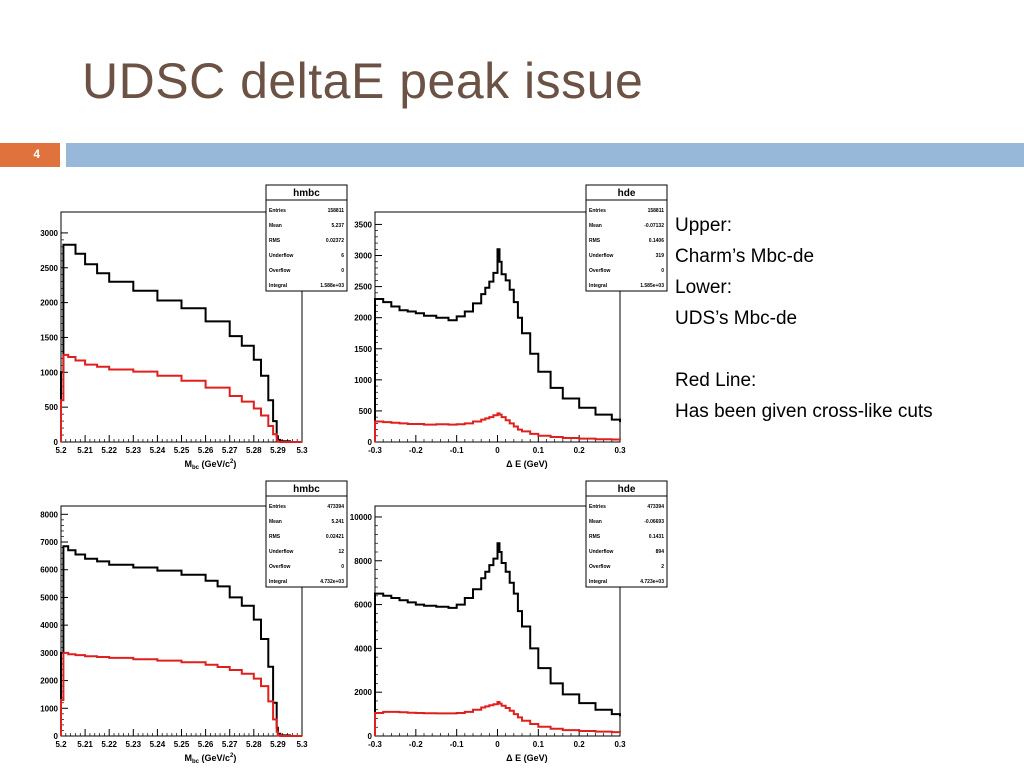 Image resolution: width=1024 pixels, height=768 pixels. I want to click on x-tick-label: 5.2, so click(61, 744).